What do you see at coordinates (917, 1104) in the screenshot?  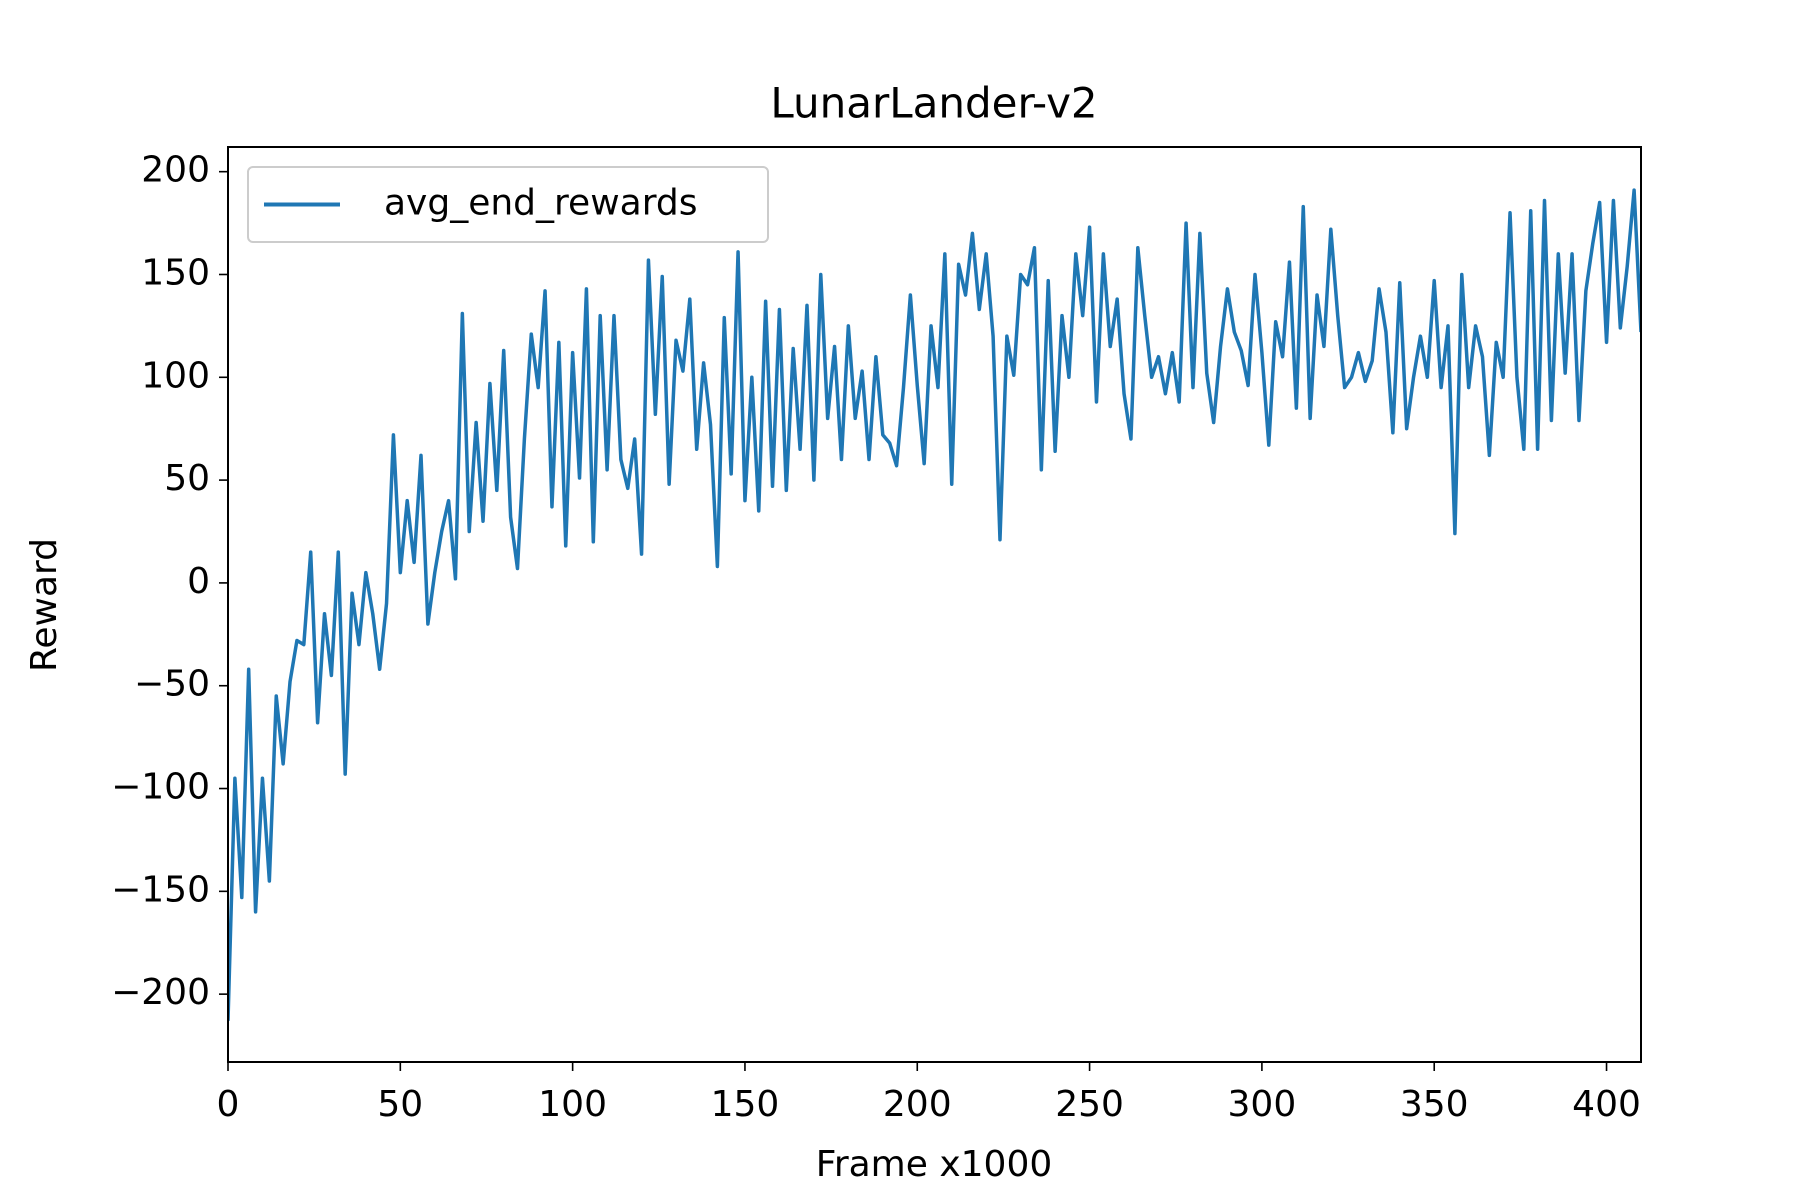 I see `x-tick-label: 200` at bounding box center [917, 1104].